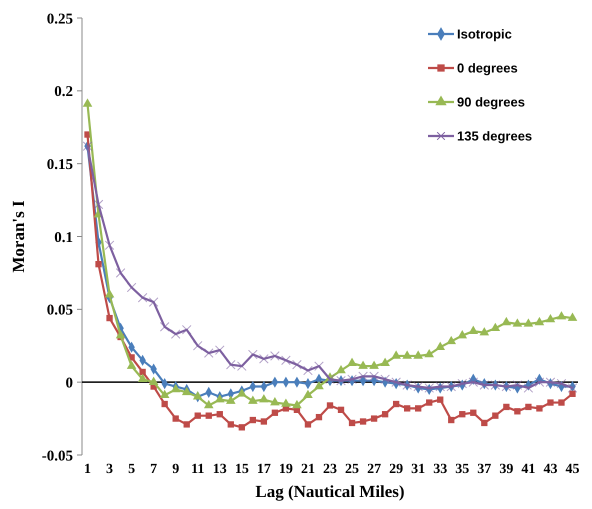  Describe the element at coordinates (59, 19) in the screenshot. I see `y-tick-label: 0.25` at that location.